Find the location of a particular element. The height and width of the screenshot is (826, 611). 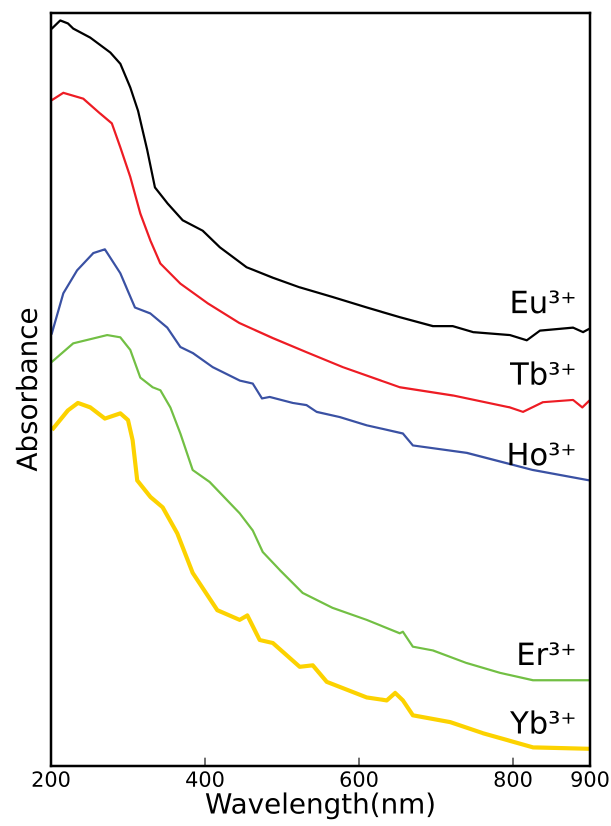

x-tick-label: 400 is located at coordinates (205, 779).